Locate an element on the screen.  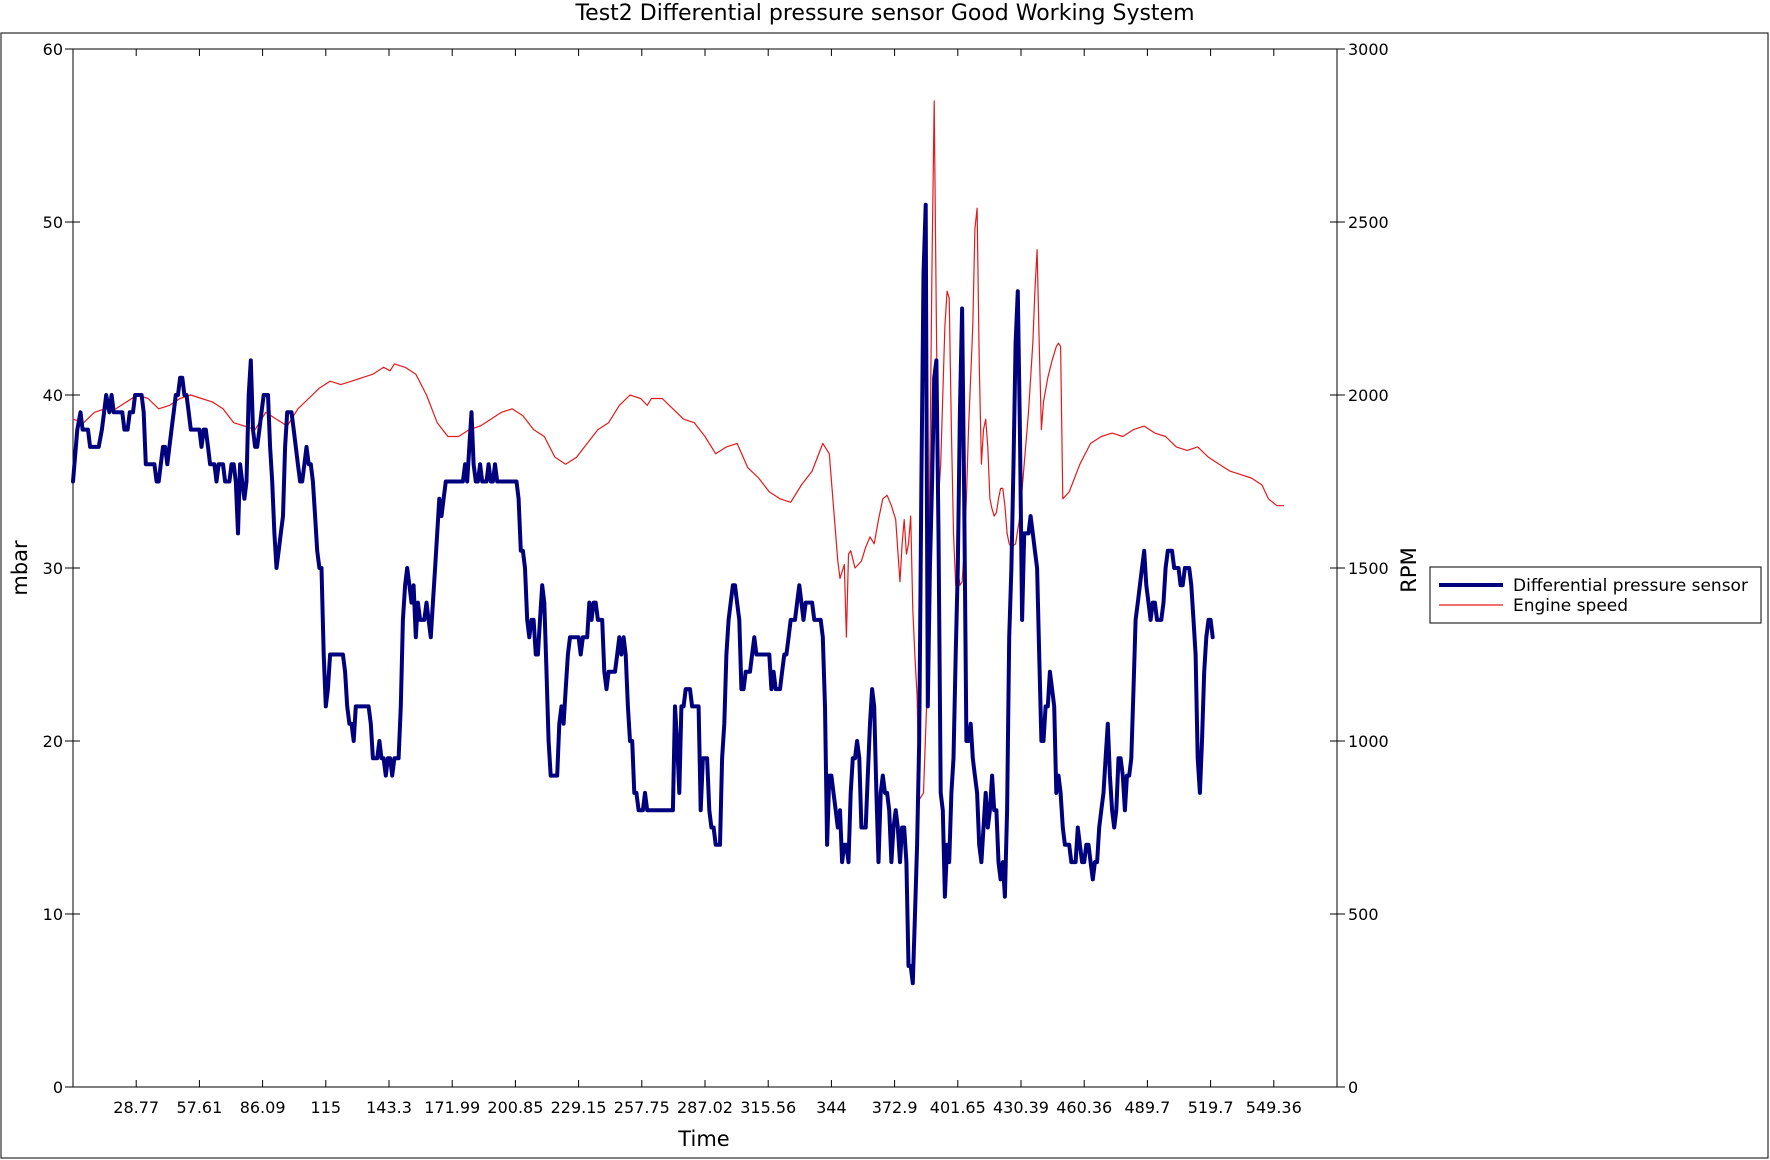
y-right-tick-label: 2500 is located at coordinates (1368, 222).